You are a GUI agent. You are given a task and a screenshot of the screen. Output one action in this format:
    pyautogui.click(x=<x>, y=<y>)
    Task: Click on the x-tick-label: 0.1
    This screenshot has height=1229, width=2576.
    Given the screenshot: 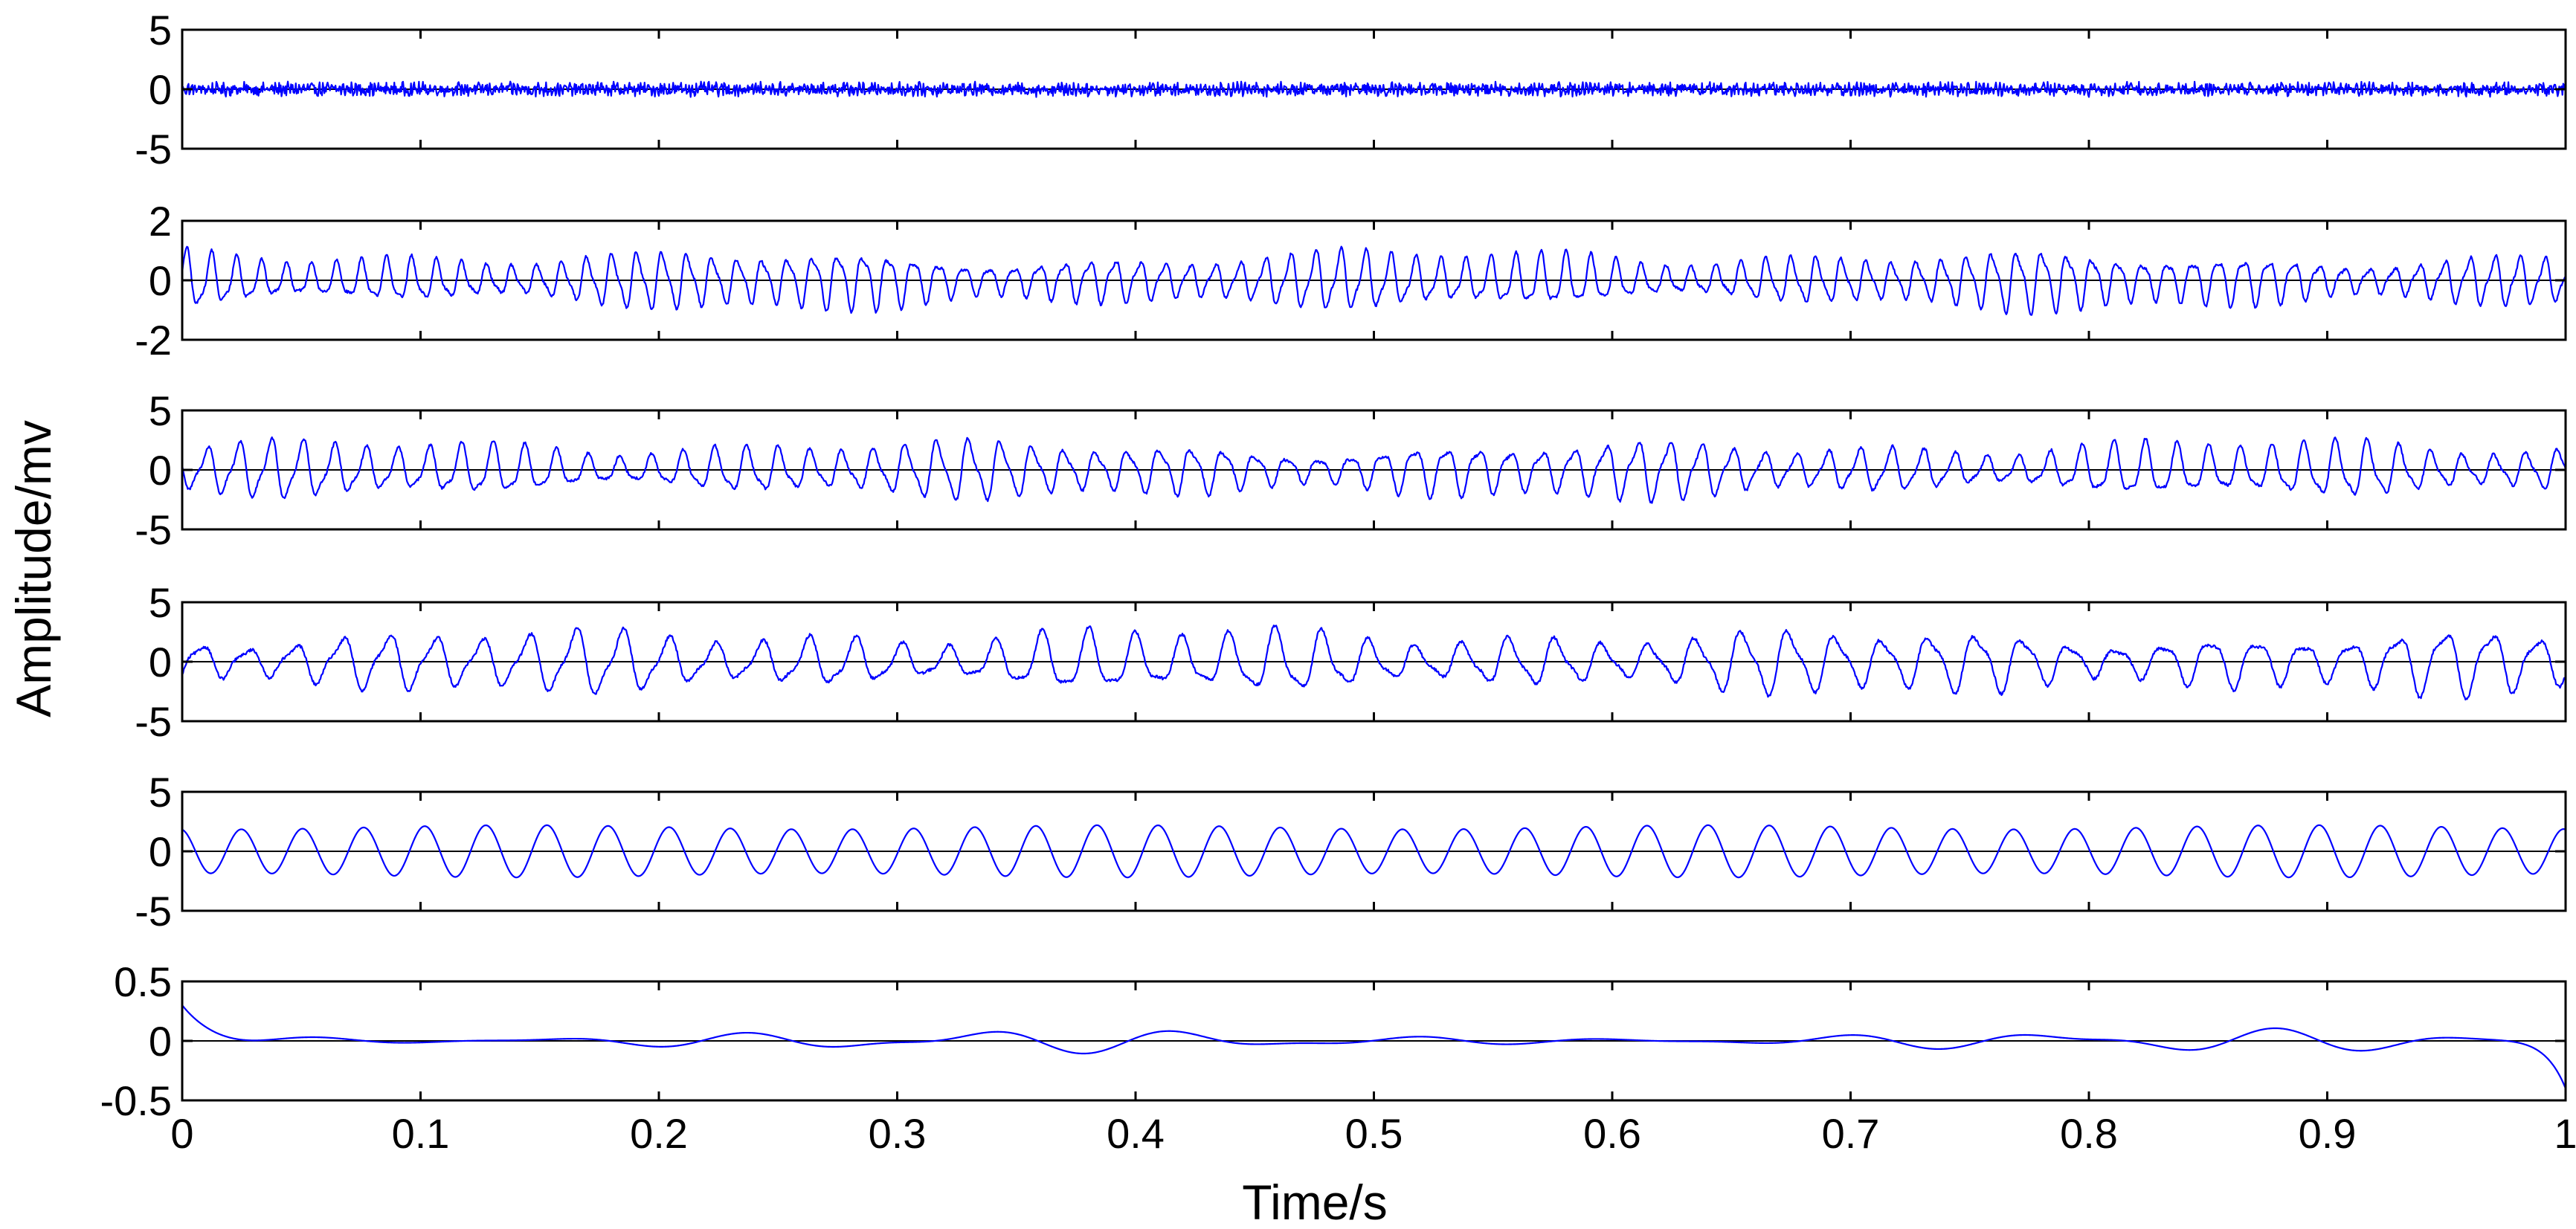 What is the action you would take?
    pyautogui.click(x=421, y=1133)
    